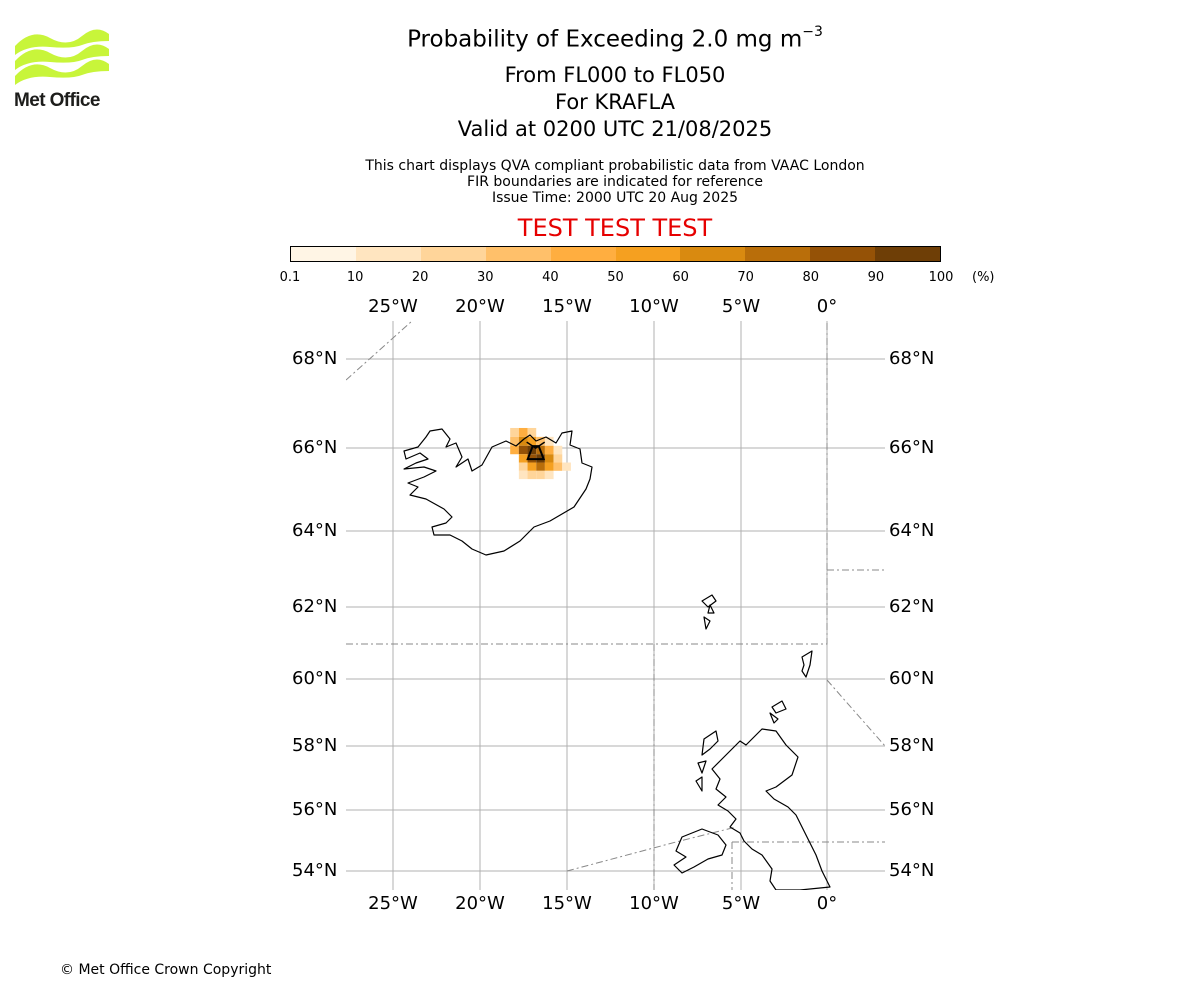 This screenshot has width=1200, height=1000. I want to click on chart-title: Probability of Exceeding 2.0 mg m−3, so click(615, 38).